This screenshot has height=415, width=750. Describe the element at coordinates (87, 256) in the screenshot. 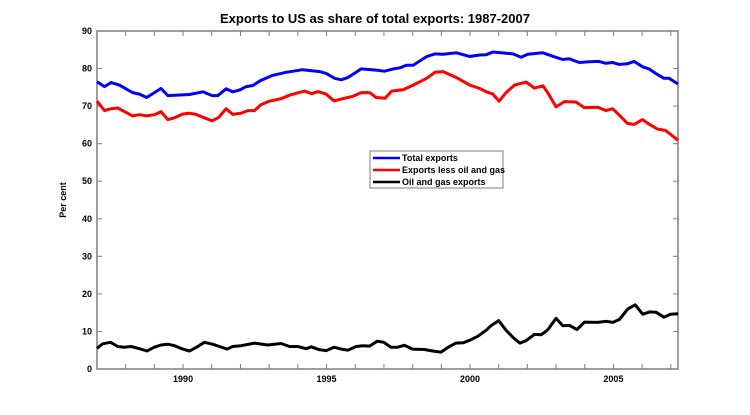

I see `y-tick-label: 30` at that location.